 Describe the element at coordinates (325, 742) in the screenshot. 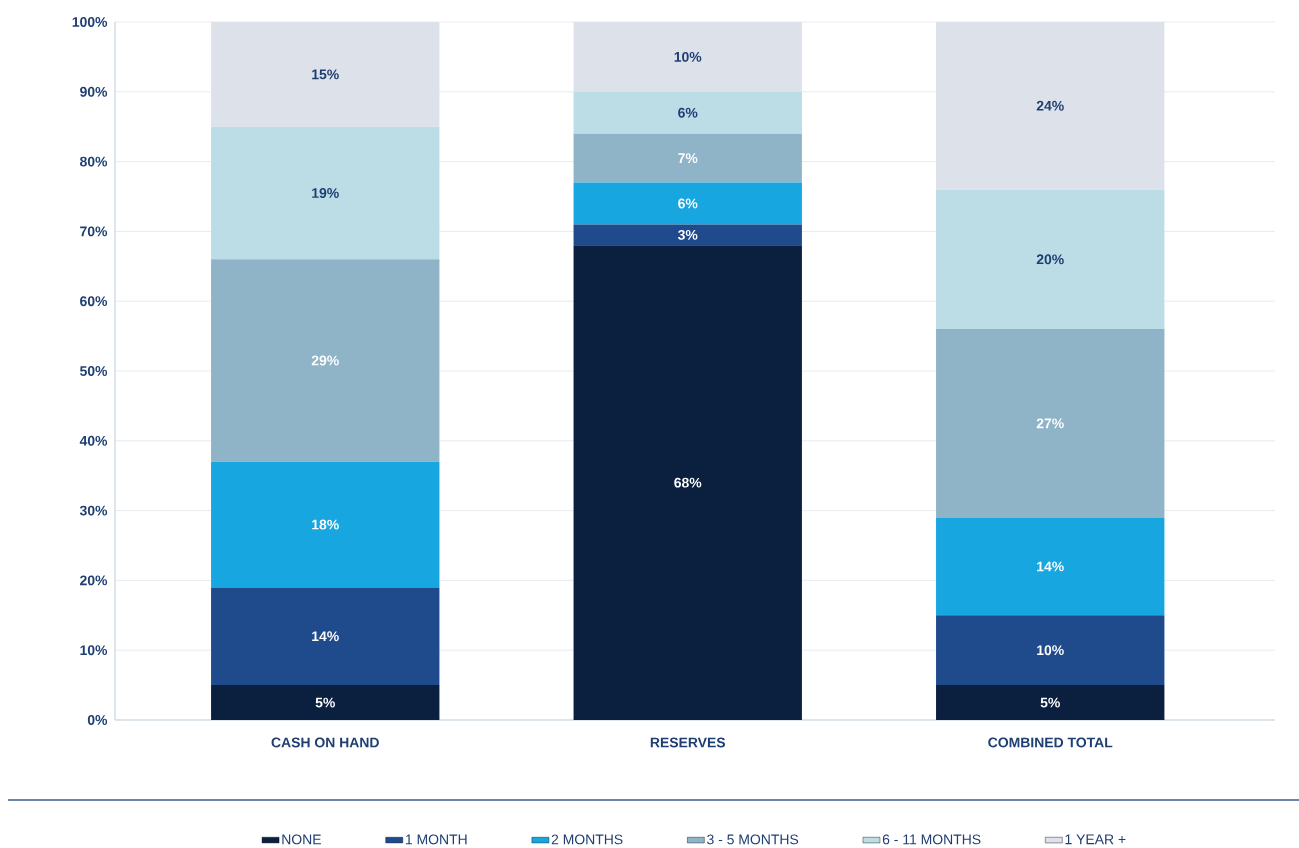

I see `x-tick-label: CASH ON HAND` at that location.